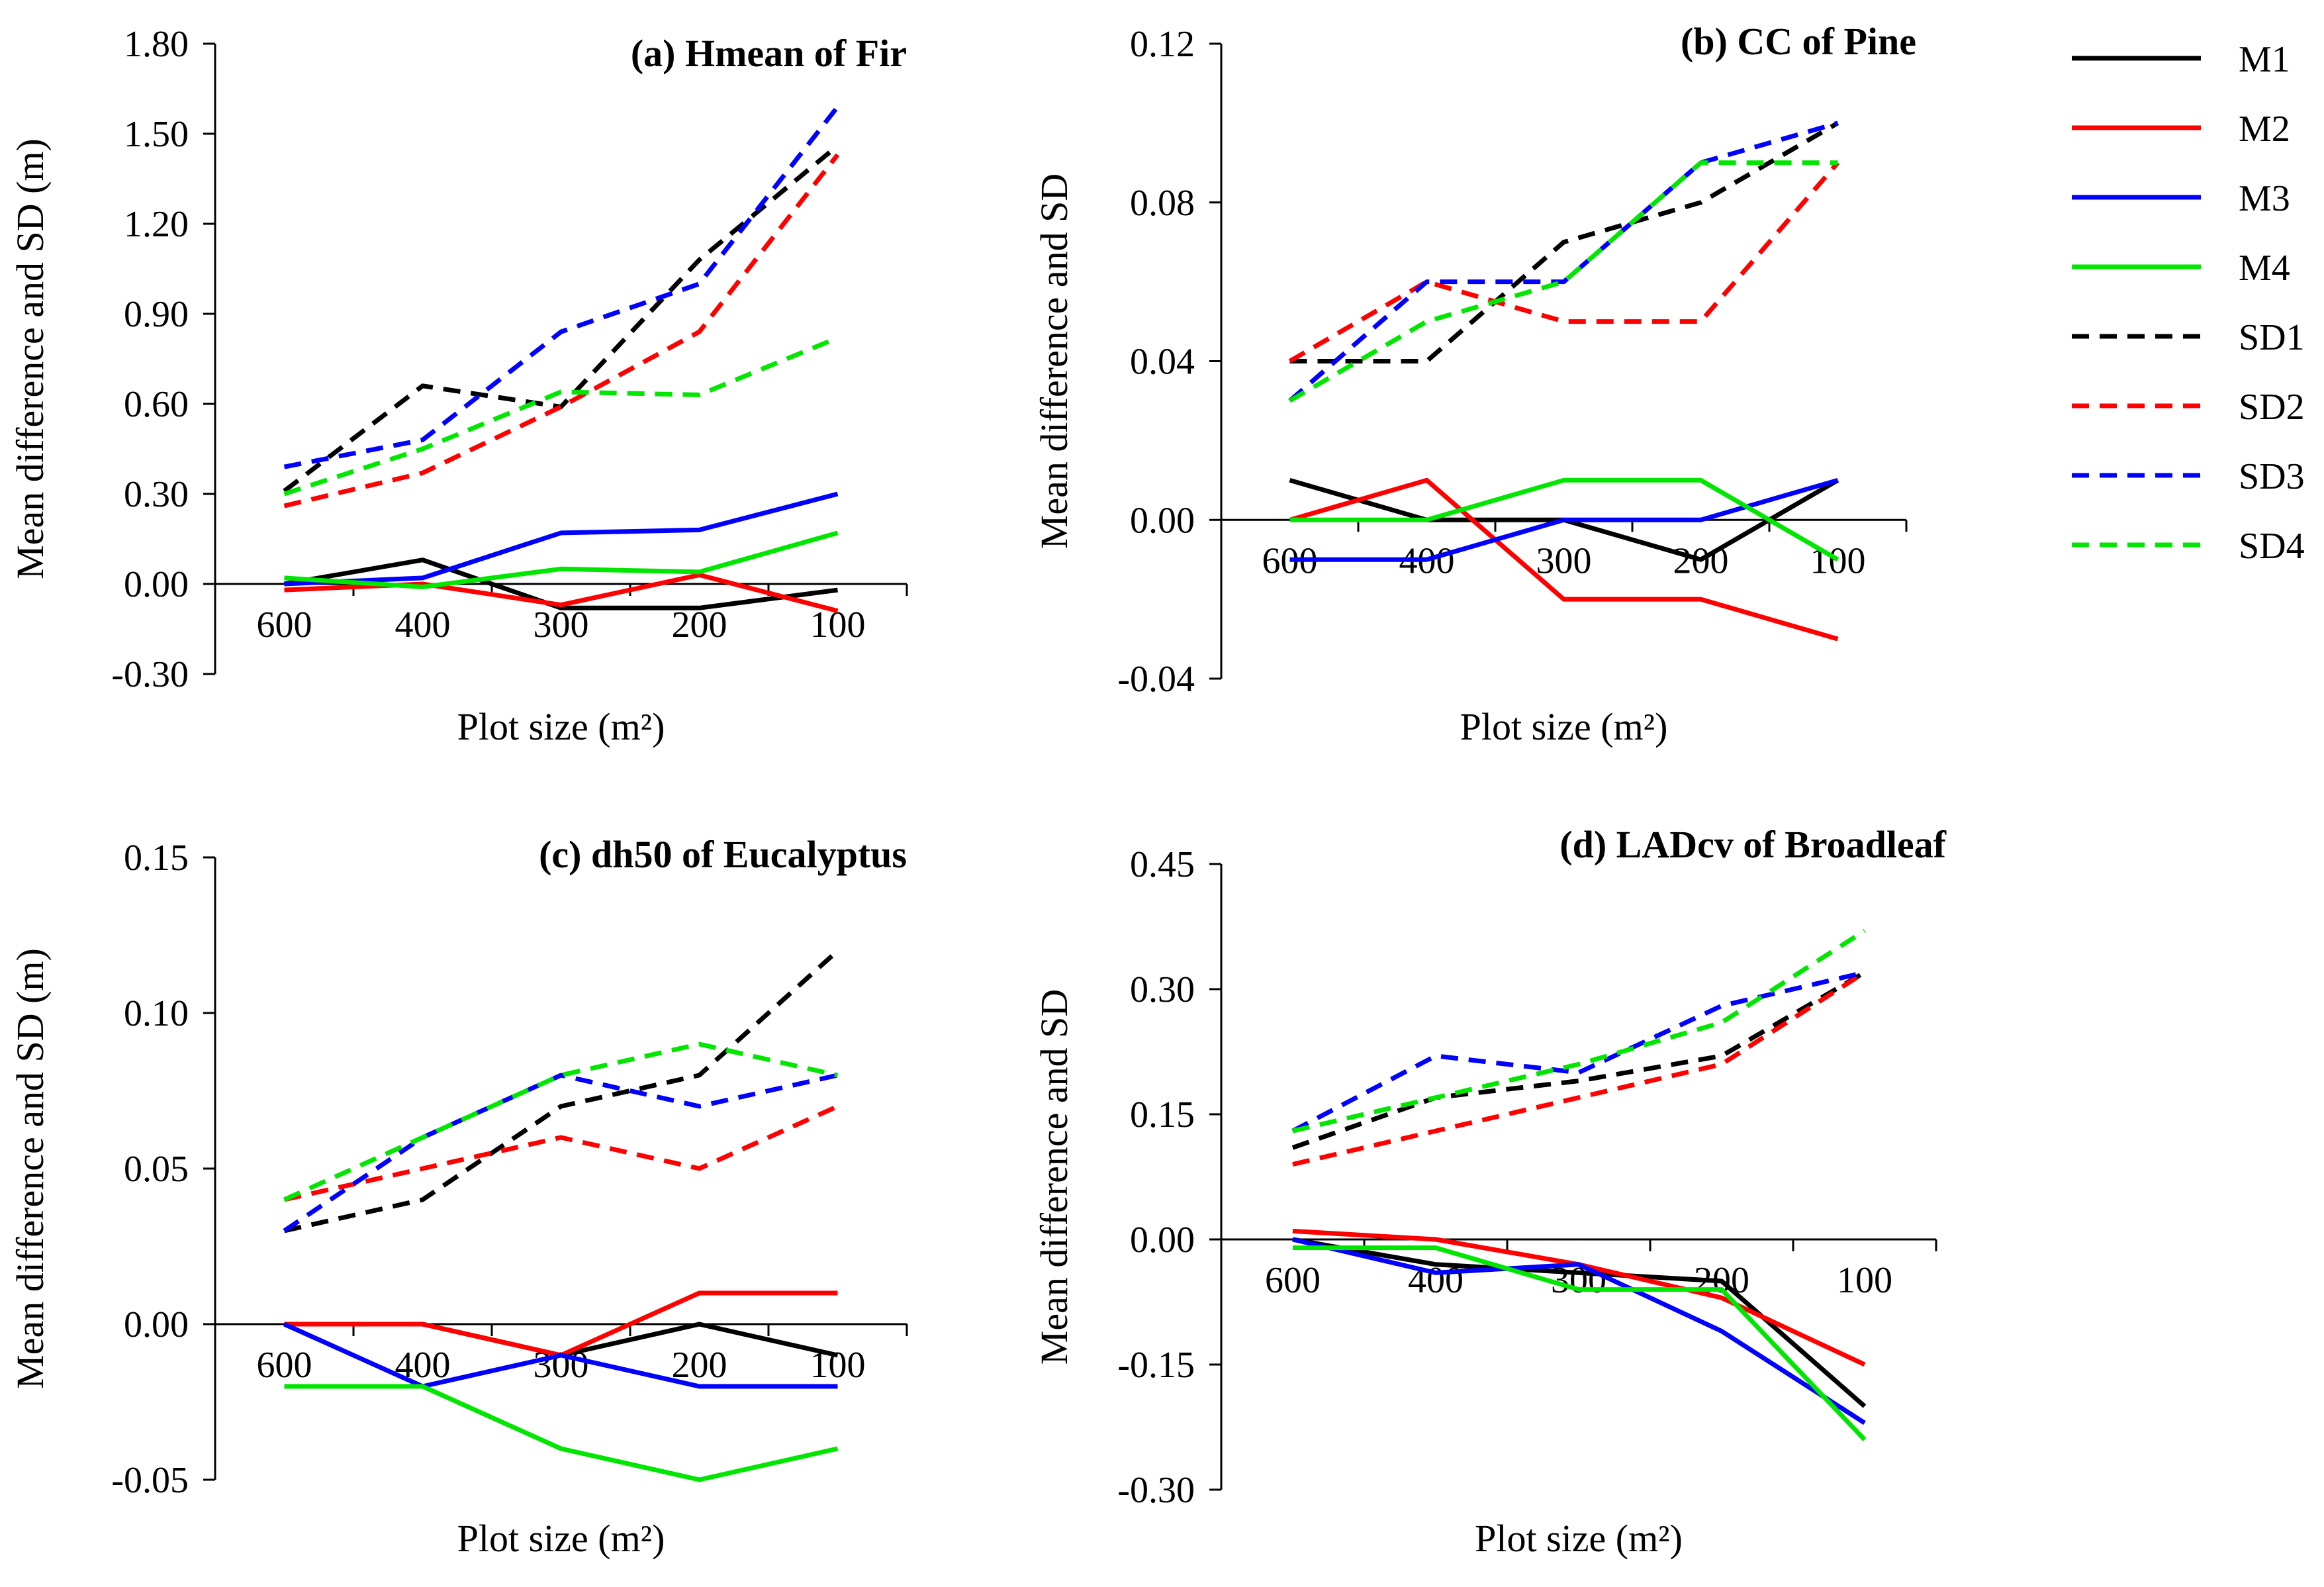 The image size is (2324, 1587). Describe the element at coordinates (2272, 546) in the screenshot. I see `legend-label: SD4` at that location.